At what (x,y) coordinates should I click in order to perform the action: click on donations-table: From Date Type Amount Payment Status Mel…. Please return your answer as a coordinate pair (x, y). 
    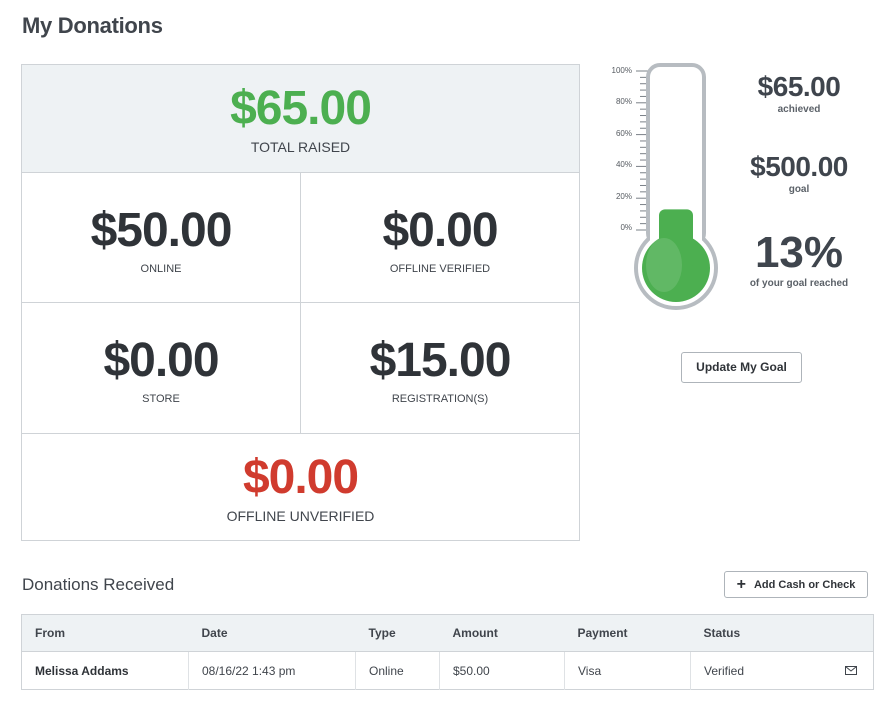
    Looking at the image, I should click on (447, 652).